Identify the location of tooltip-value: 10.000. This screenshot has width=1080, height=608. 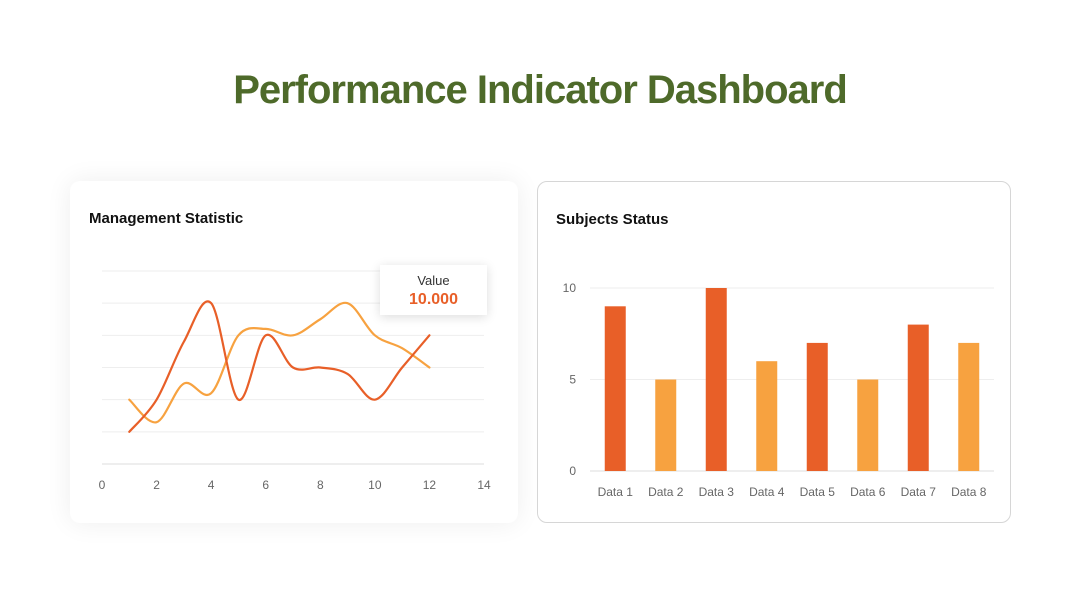
(433, 299).